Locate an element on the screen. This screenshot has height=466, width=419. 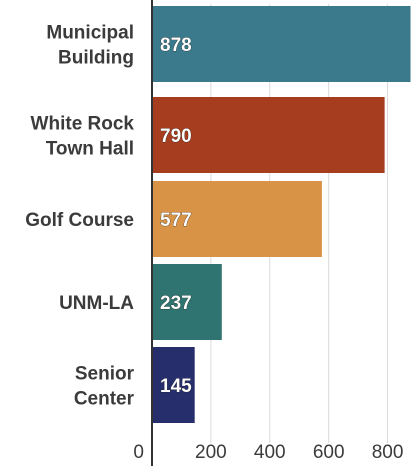
x-tick-label: 400 is located at coordinates (270, 452).